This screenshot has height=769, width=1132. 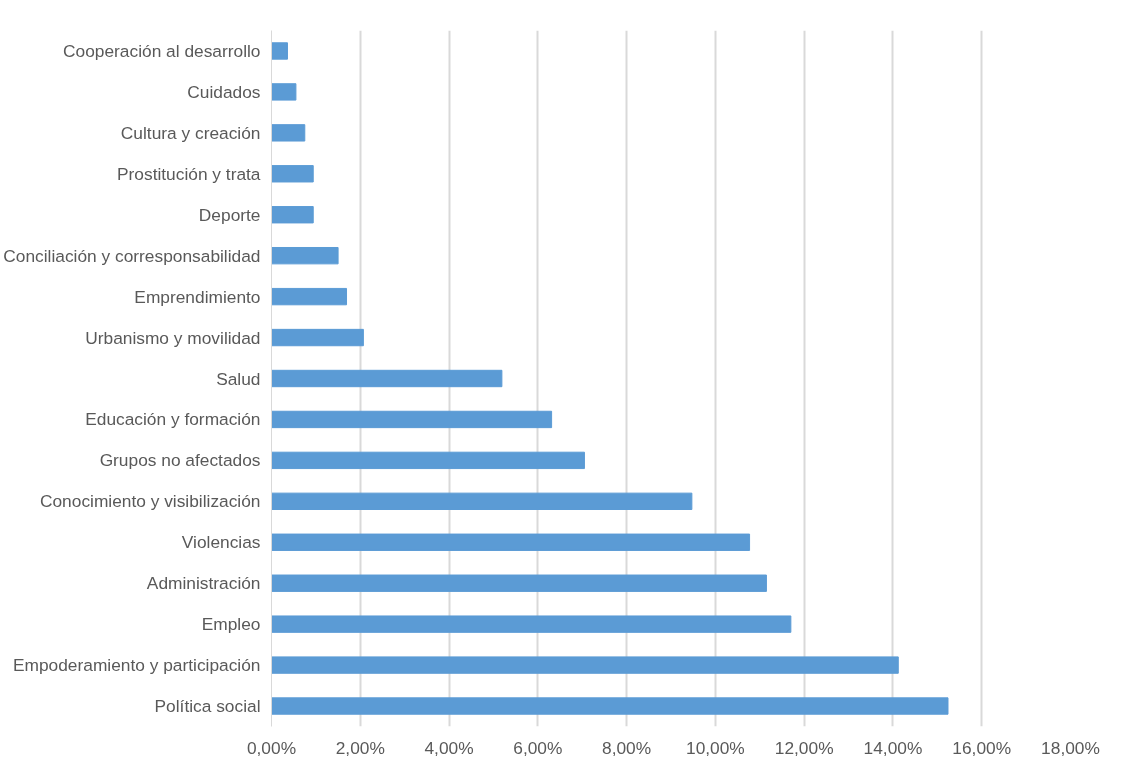 What do you see at coordinates (627, 747) in the screenshot?
I see `x-tick-label: 8,00%` at bounding box center [627, 747].